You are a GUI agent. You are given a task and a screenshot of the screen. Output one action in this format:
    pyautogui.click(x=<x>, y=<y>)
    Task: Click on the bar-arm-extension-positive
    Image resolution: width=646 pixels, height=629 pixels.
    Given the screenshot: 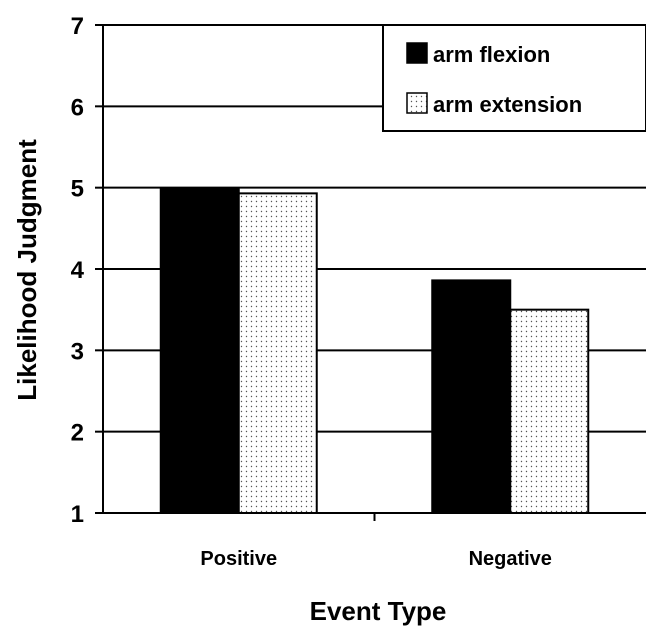 What is the action you would take?
    pyautogui.click(x=277, y=353)
    